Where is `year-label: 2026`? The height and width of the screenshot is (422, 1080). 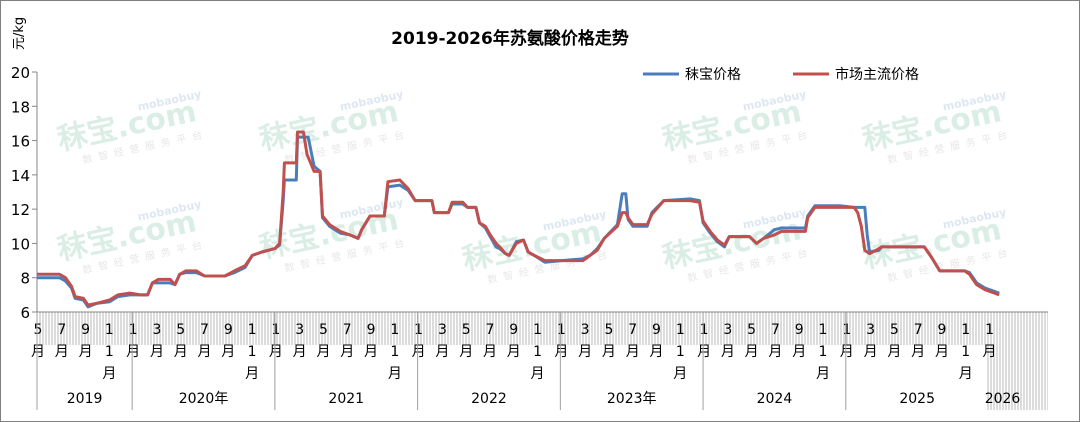
year-label: 2026 is located at coordinates (1003, 399).